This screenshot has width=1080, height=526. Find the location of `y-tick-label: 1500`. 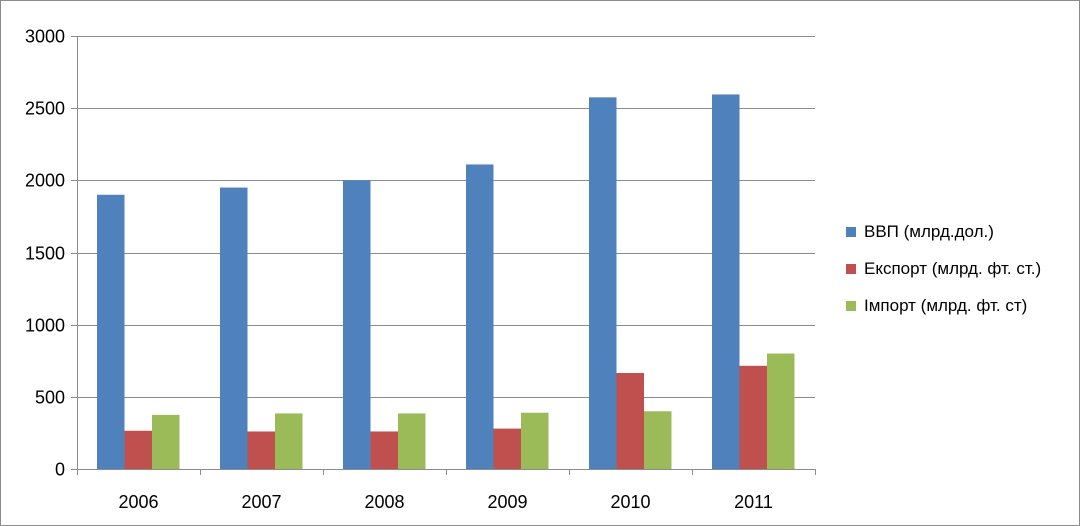

y-tick-label: 1500 is located at coordinates (45, 254).